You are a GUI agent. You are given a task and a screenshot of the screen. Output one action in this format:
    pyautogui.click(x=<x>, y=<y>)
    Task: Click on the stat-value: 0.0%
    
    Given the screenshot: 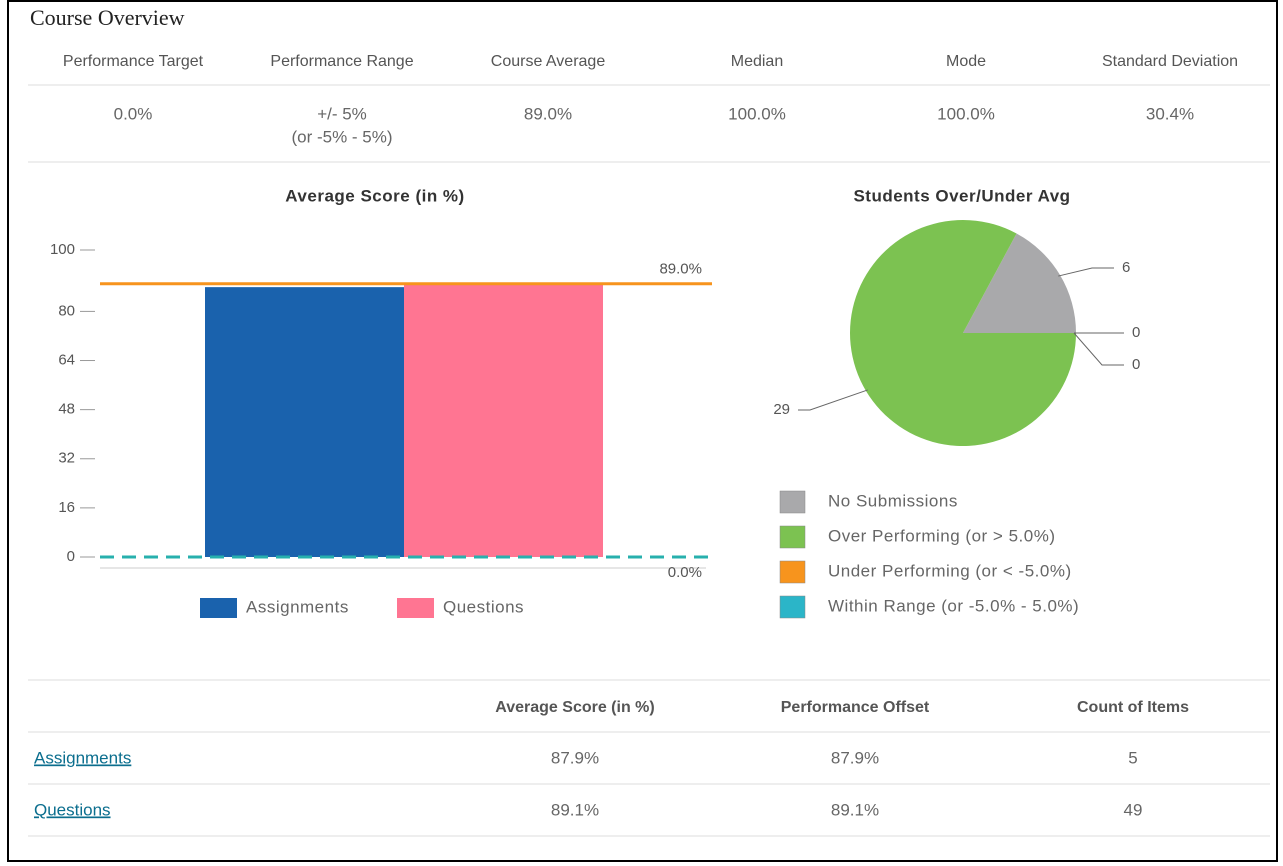 What is the action you would take?
    pyautogui.click(x=133, y=113)
    